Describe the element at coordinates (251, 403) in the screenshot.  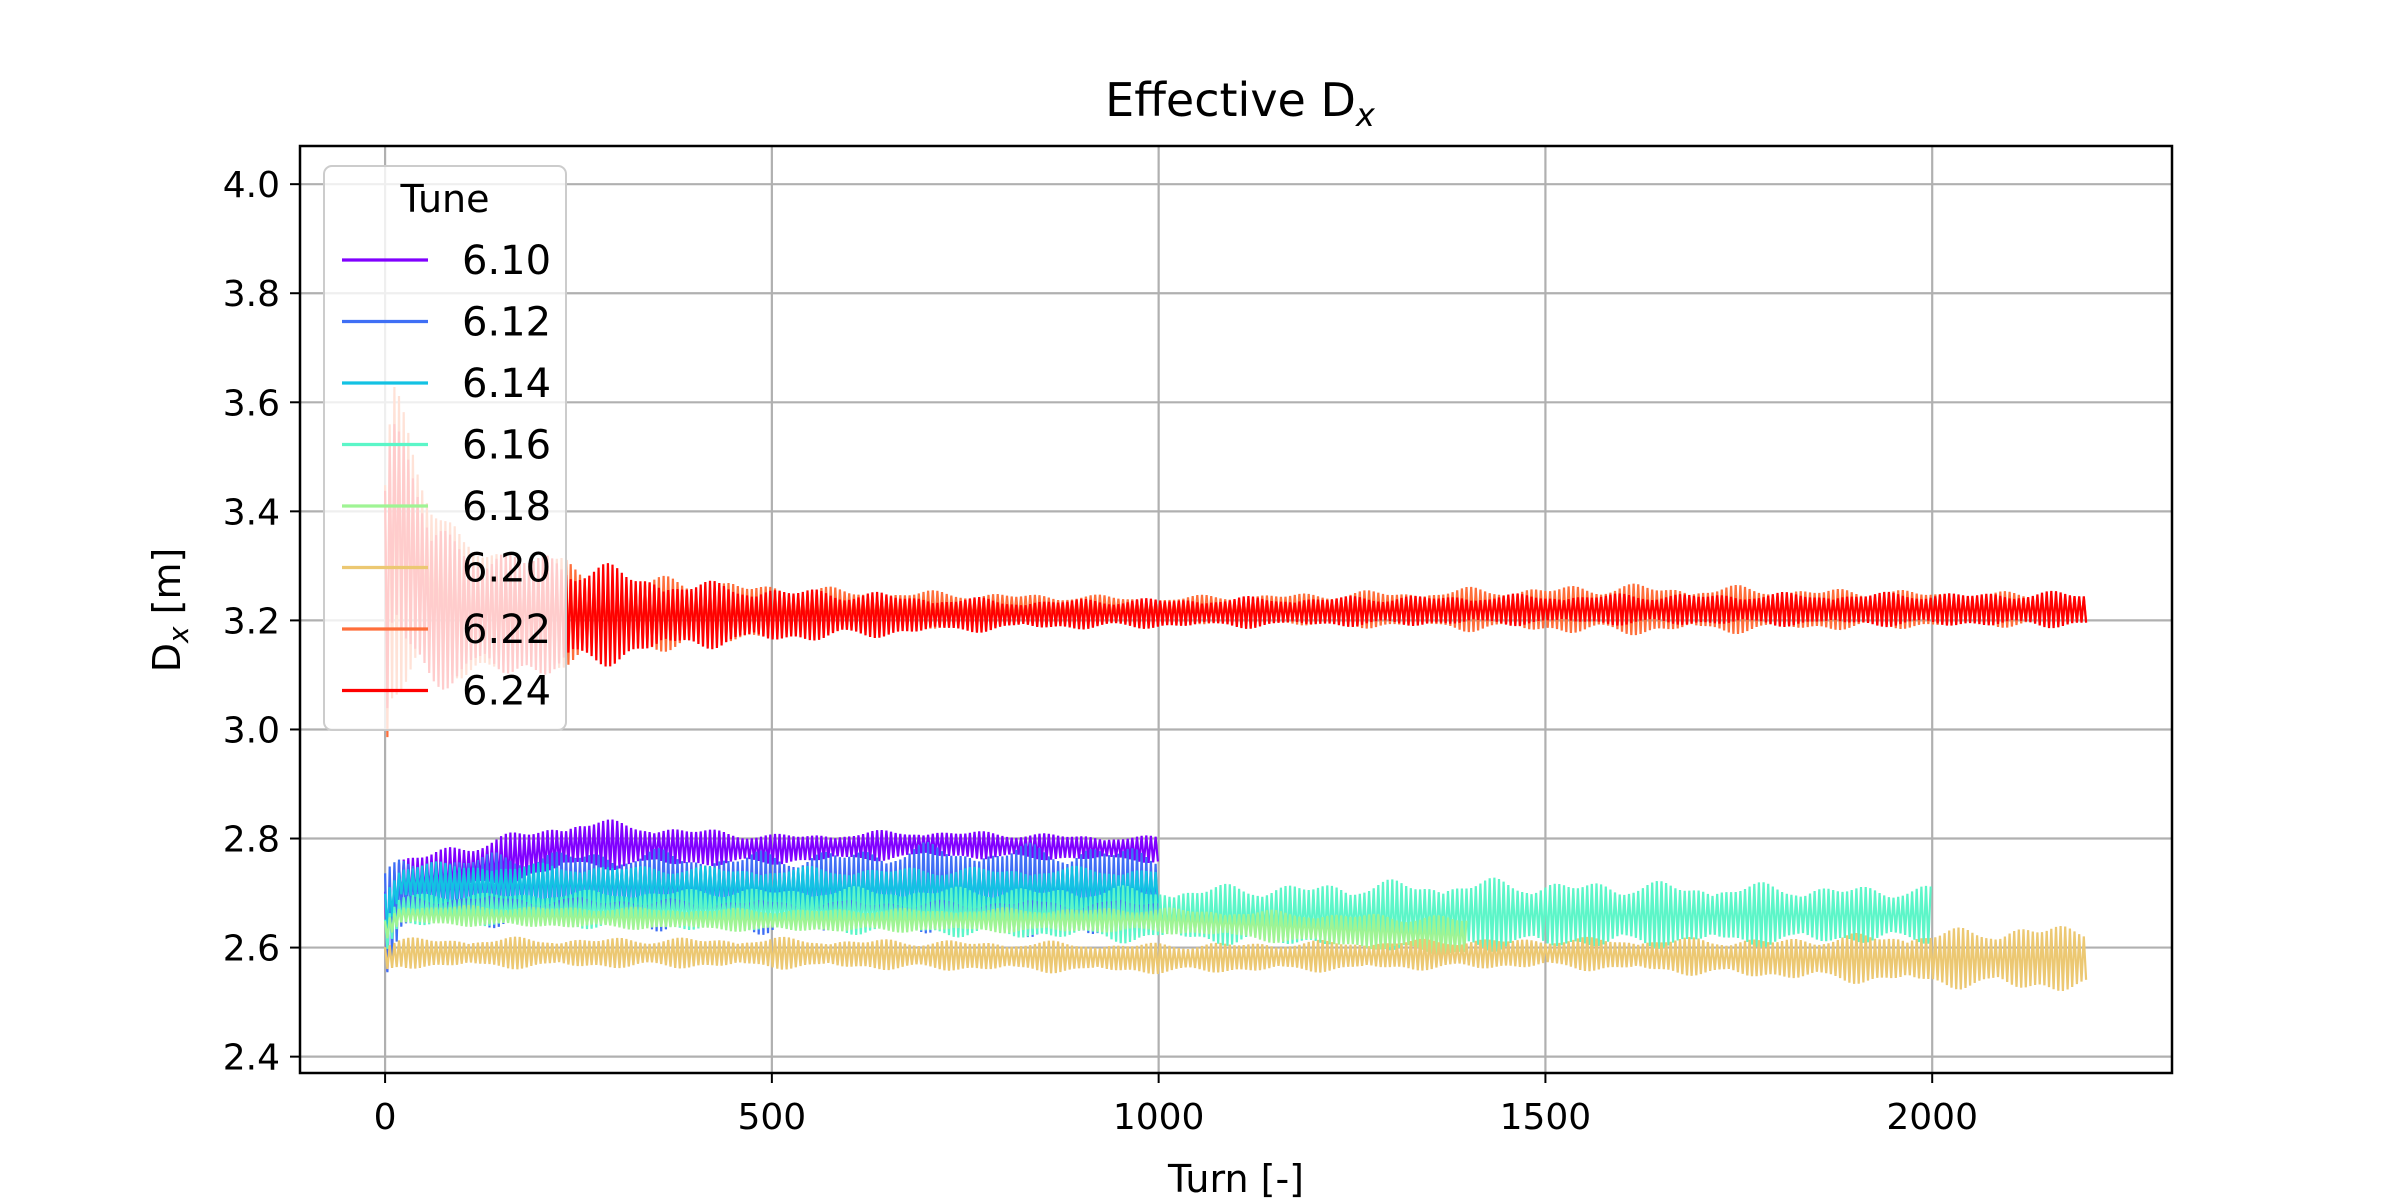
I see `y-tick-label: 3.6` at that location.